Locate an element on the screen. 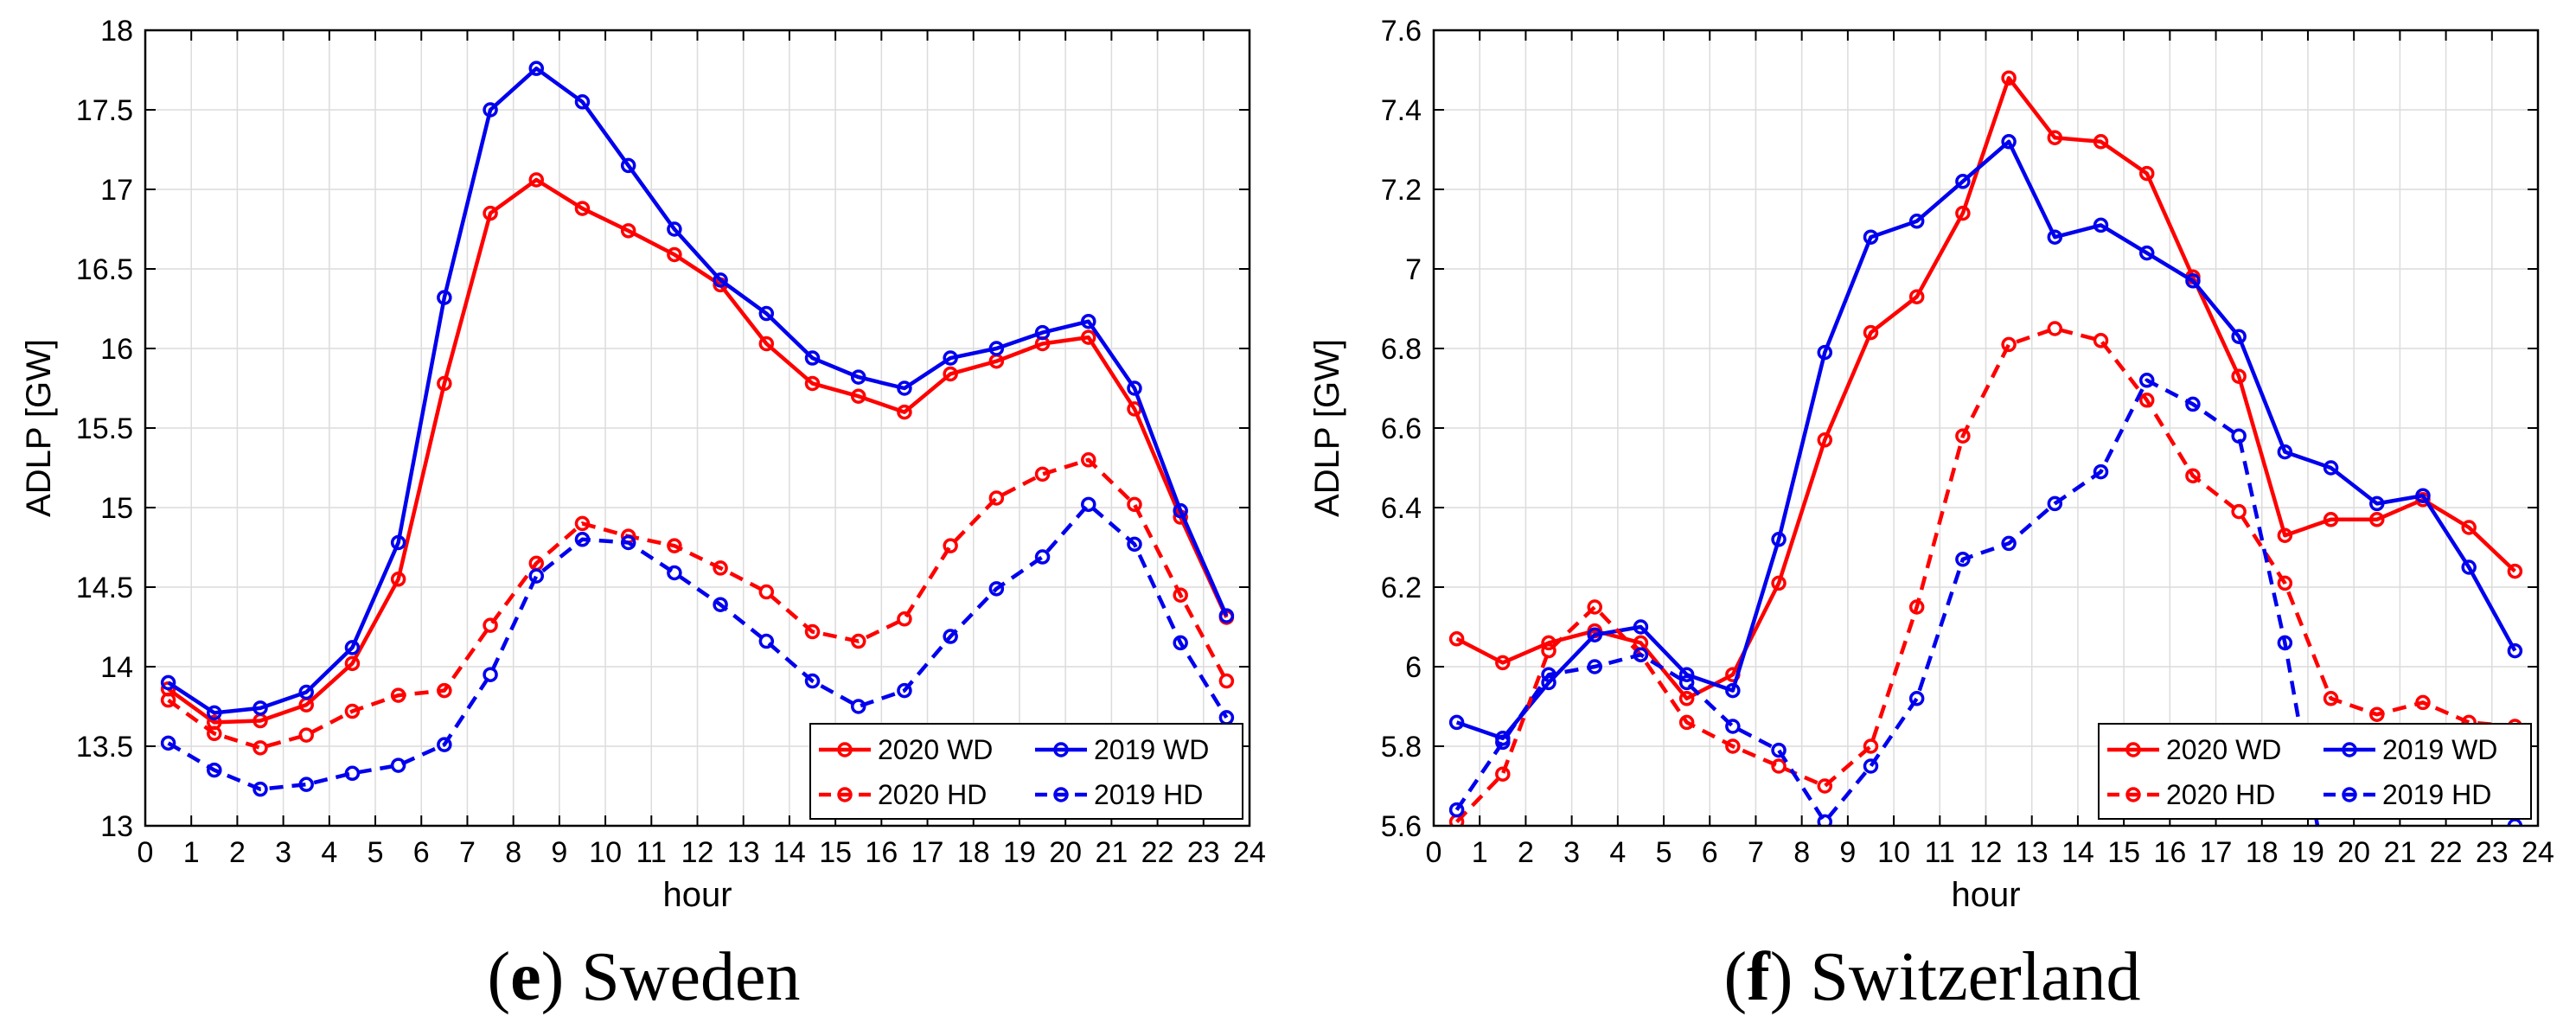  legend: 2020 WD 2019 WD 2020 HD 2019 HD is located at coordinates (2315, 771).